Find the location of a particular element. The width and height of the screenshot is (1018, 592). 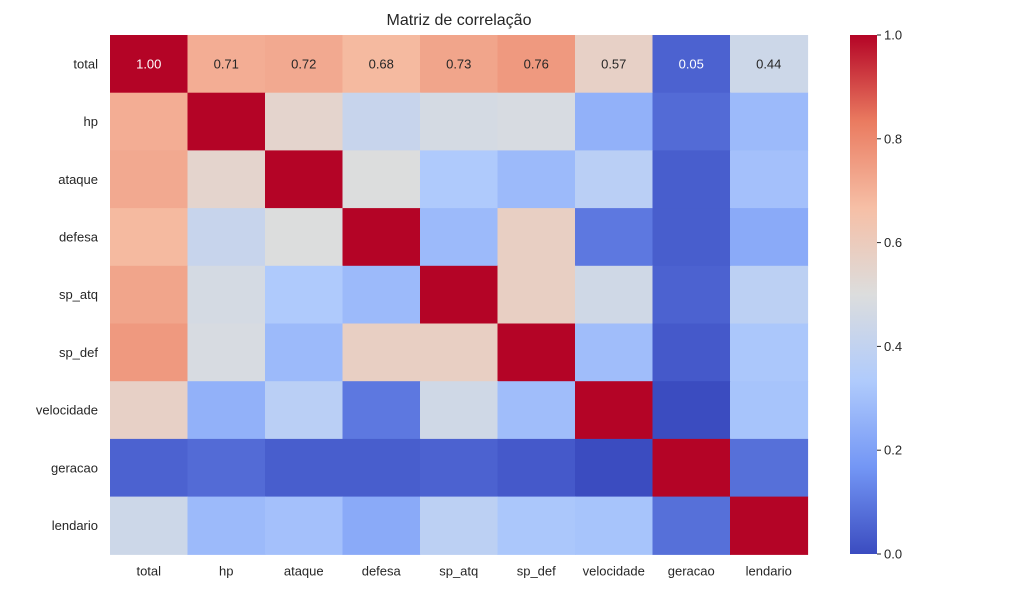

cell-value-label: 0.73 is located at coordinates (458, 63).